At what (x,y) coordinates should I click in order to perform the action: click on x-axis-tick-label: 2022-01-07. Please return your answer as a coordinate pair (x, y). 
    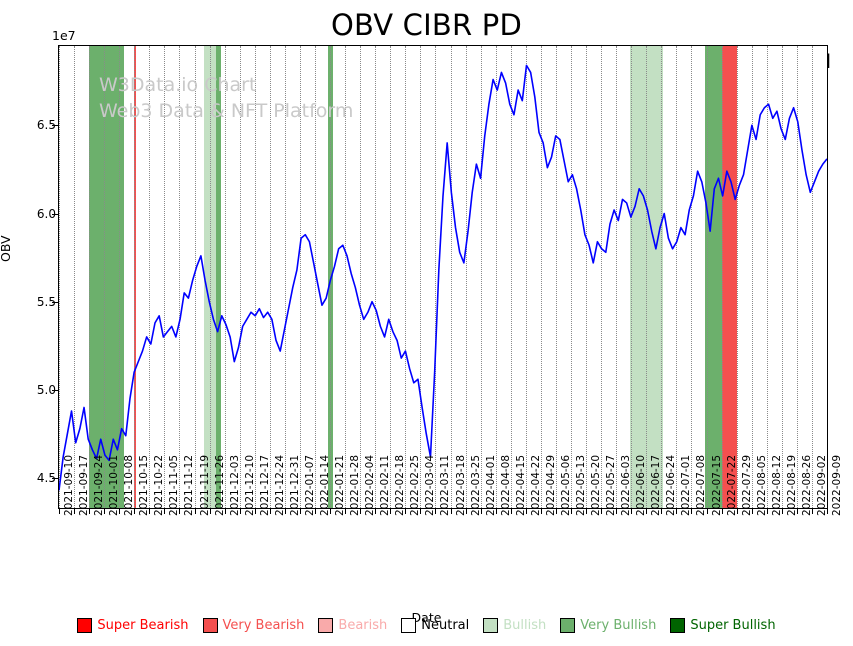
    Looking at the image, I should click on (309, 485).